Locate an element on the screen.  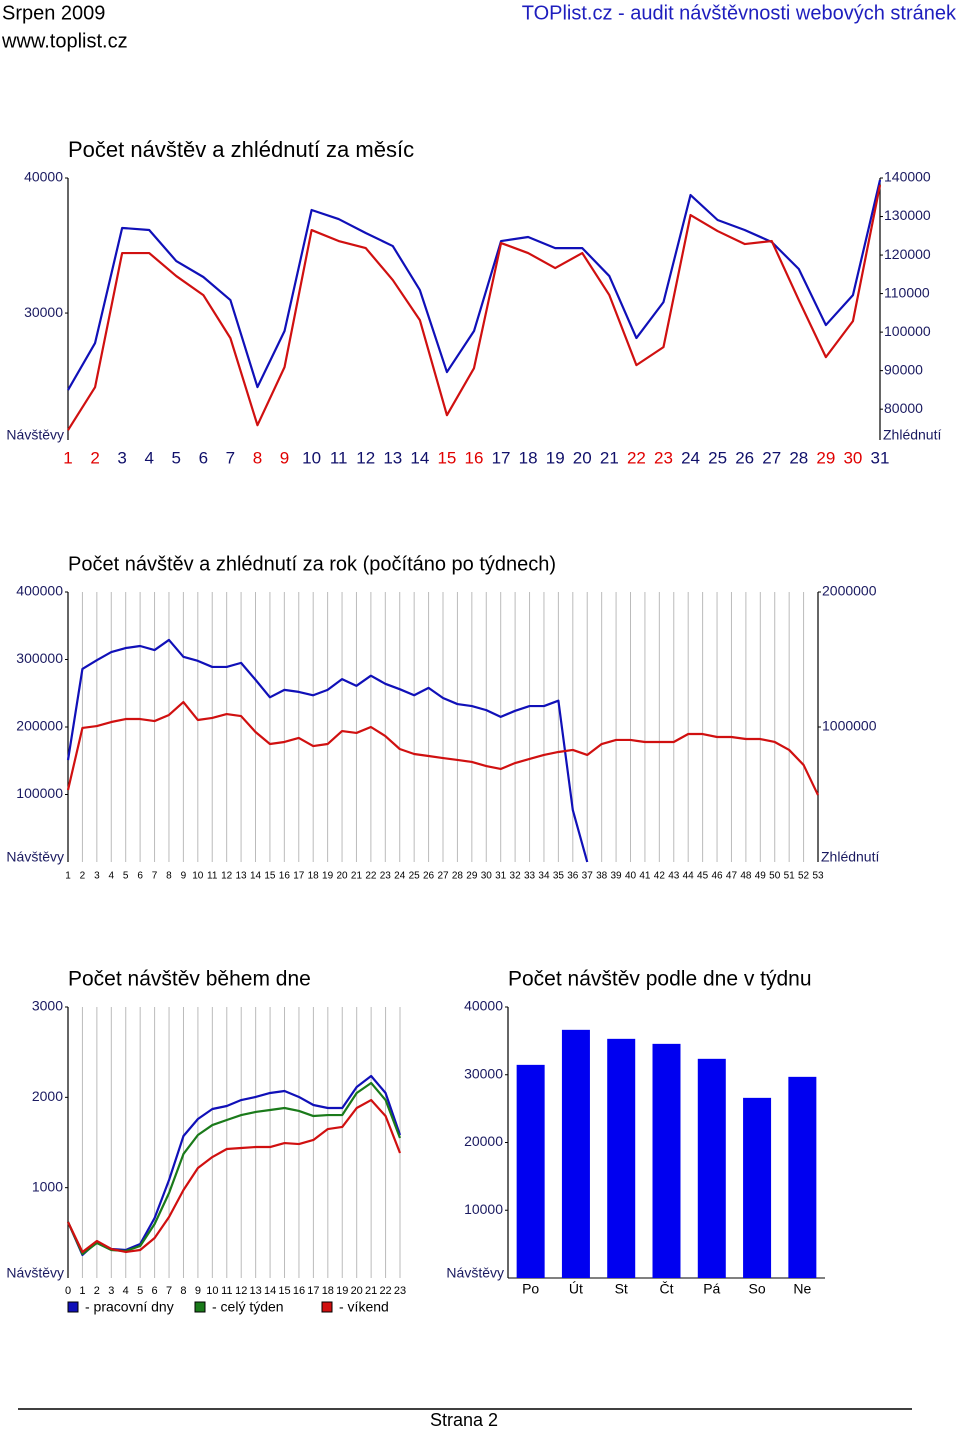
x-tick-label: Út is located at coordinates (576, 1289).